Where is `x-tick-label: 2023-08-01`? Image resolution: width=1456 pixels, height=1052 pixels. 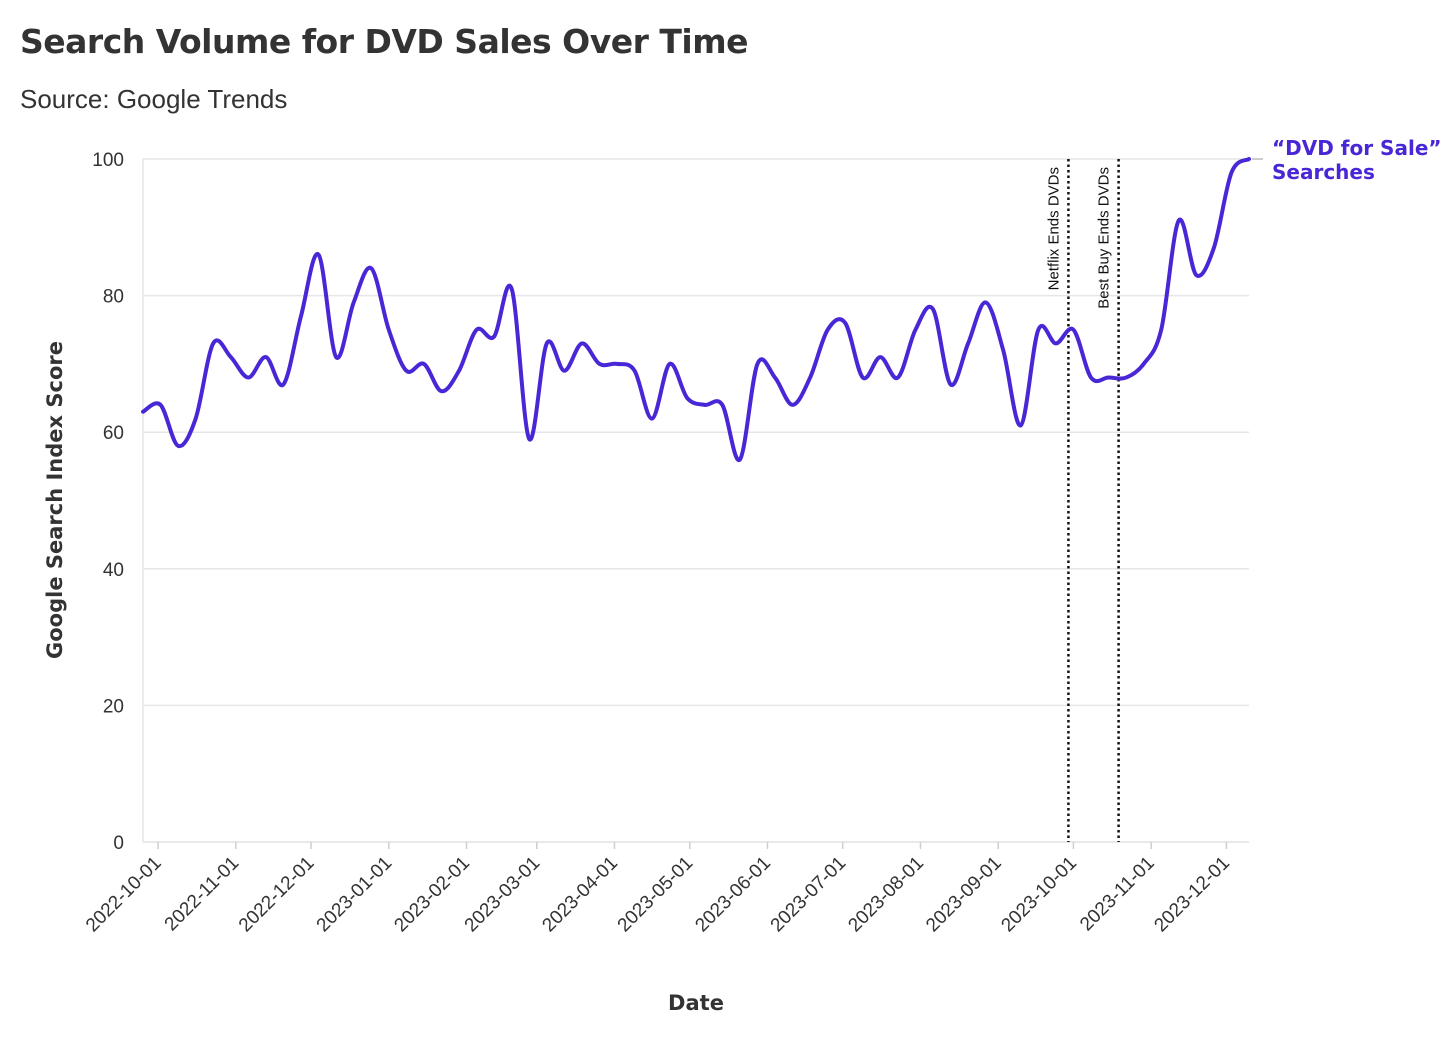
x-tick-label: 2023-08-01 is located at coordinates (886, 895).